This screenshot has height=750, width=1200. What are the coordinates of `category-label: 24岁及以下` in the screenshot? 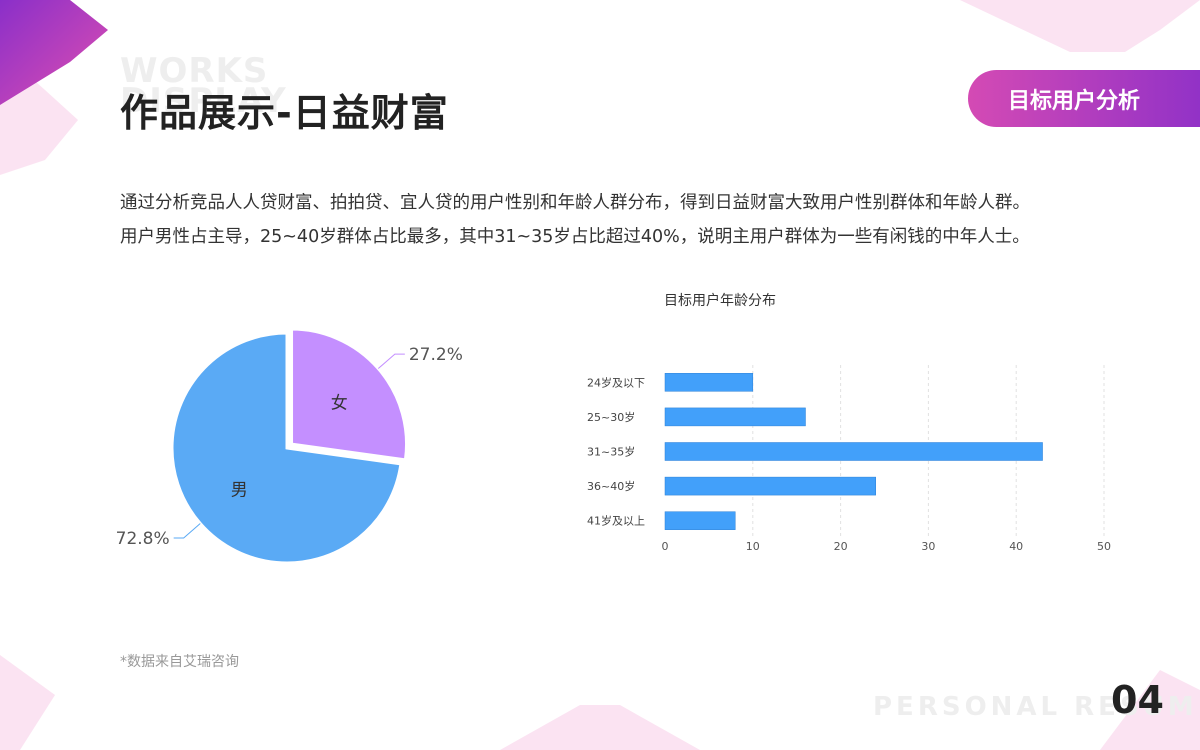 It's located at (616, 382).